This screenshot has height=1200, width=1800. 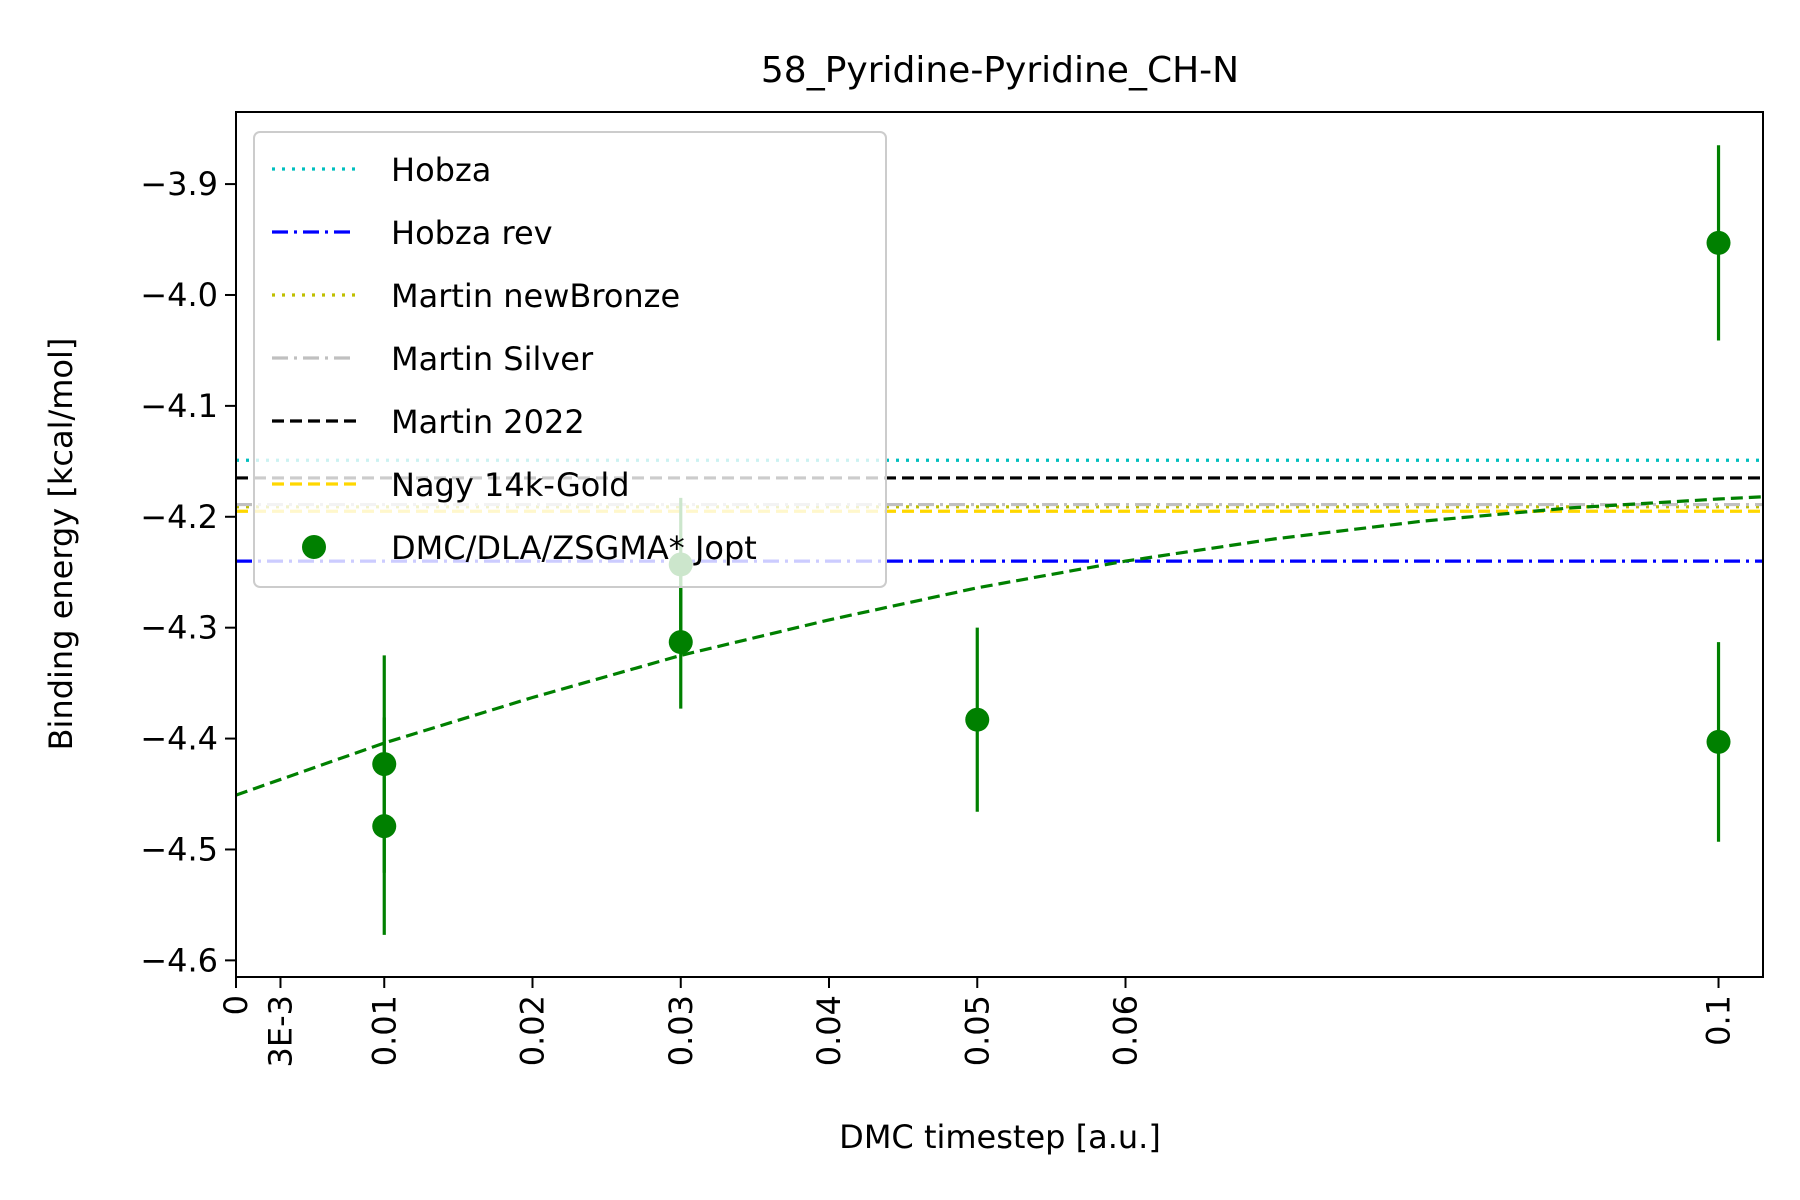 What do you see at coordinates (179, 406) in the screenshot?
I see `y-tick-label: −4.1` at bounding box center [179, 406].